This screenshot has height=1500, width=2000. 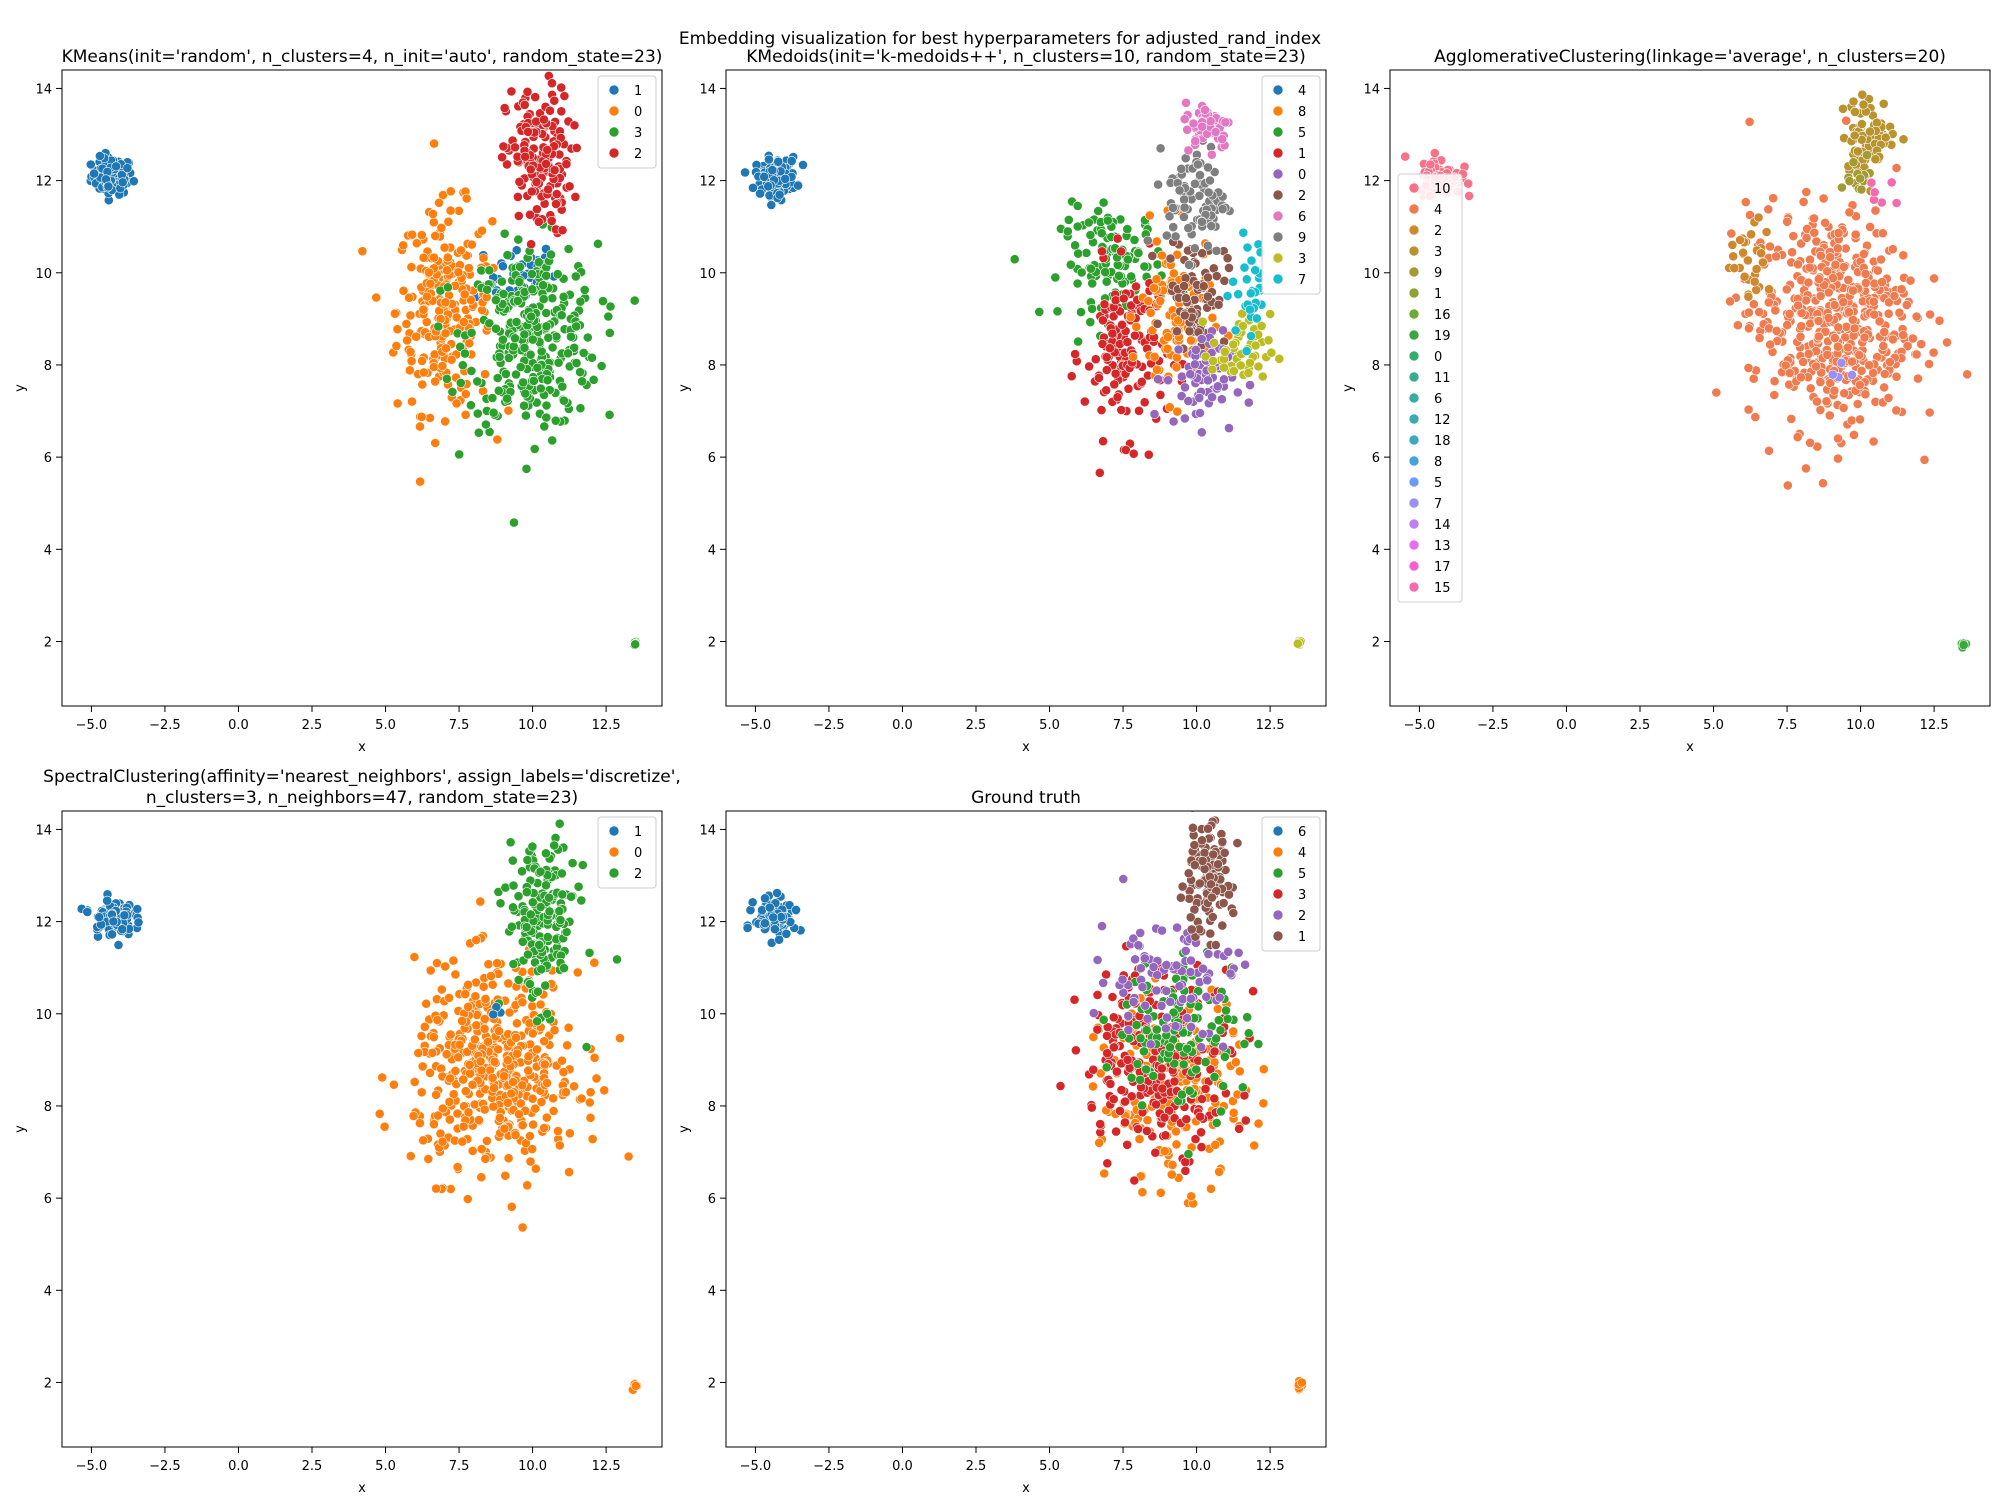 I want to click on points-layer, so click(x=359, y=1103).